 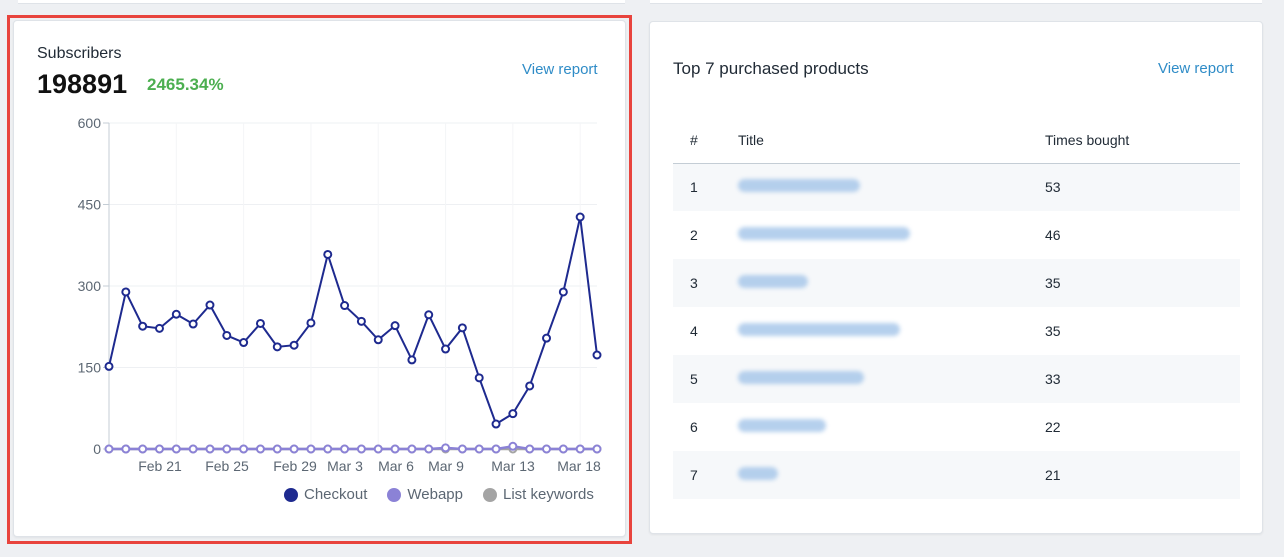 I want to click on table-row: 3 35, so click(x=956, y=283).